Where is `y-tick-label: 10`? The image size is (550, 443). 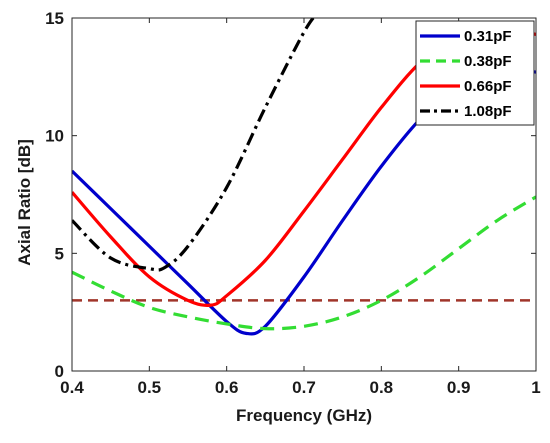 y-tick-label: 10 is located at coordinates (54, 136).